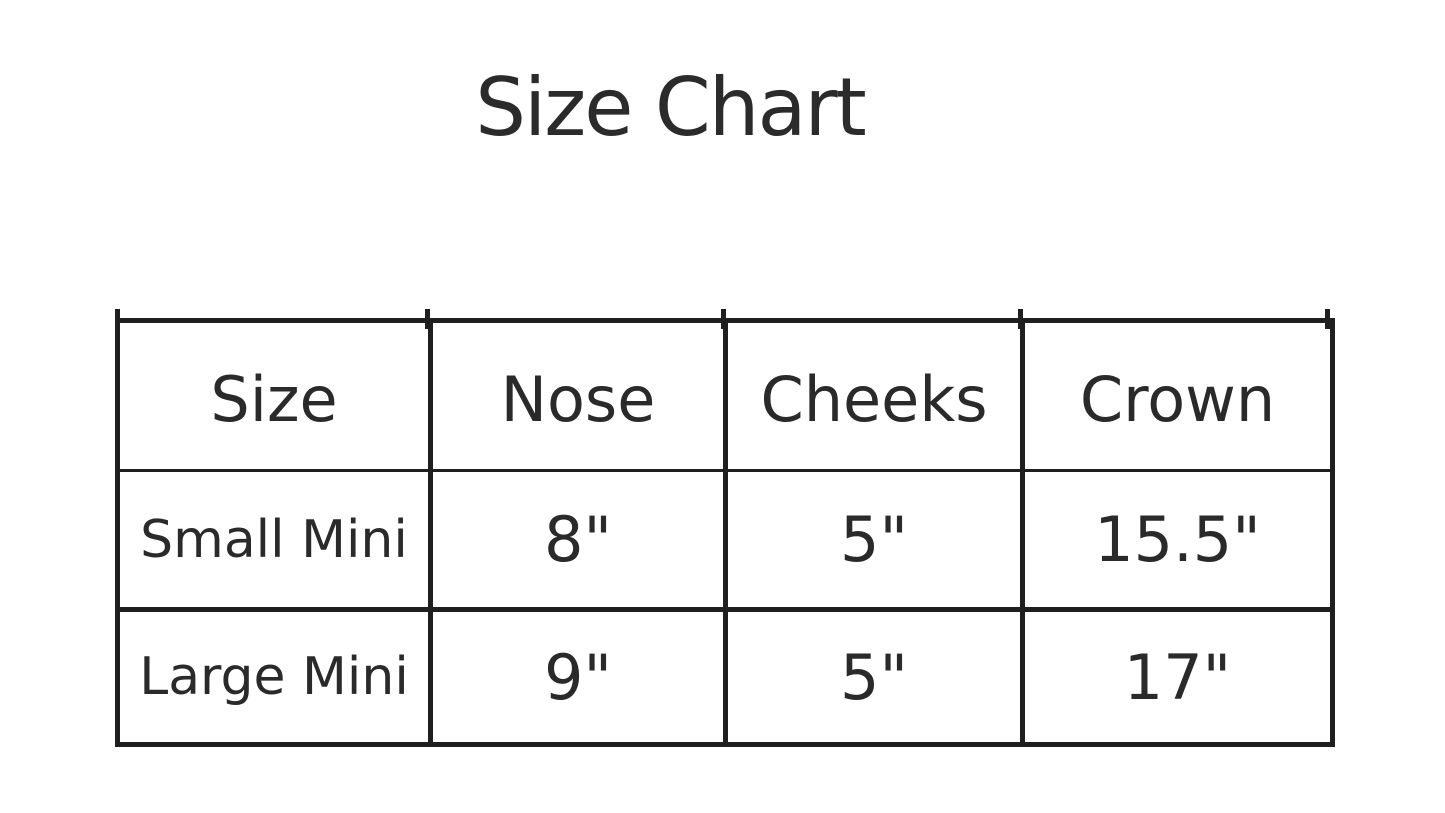  What do you see at coordinates (1177, 540) in the screenshot?
I see `cell-small-mini-crown: 15.5"` at bounding box center [1177, 540].